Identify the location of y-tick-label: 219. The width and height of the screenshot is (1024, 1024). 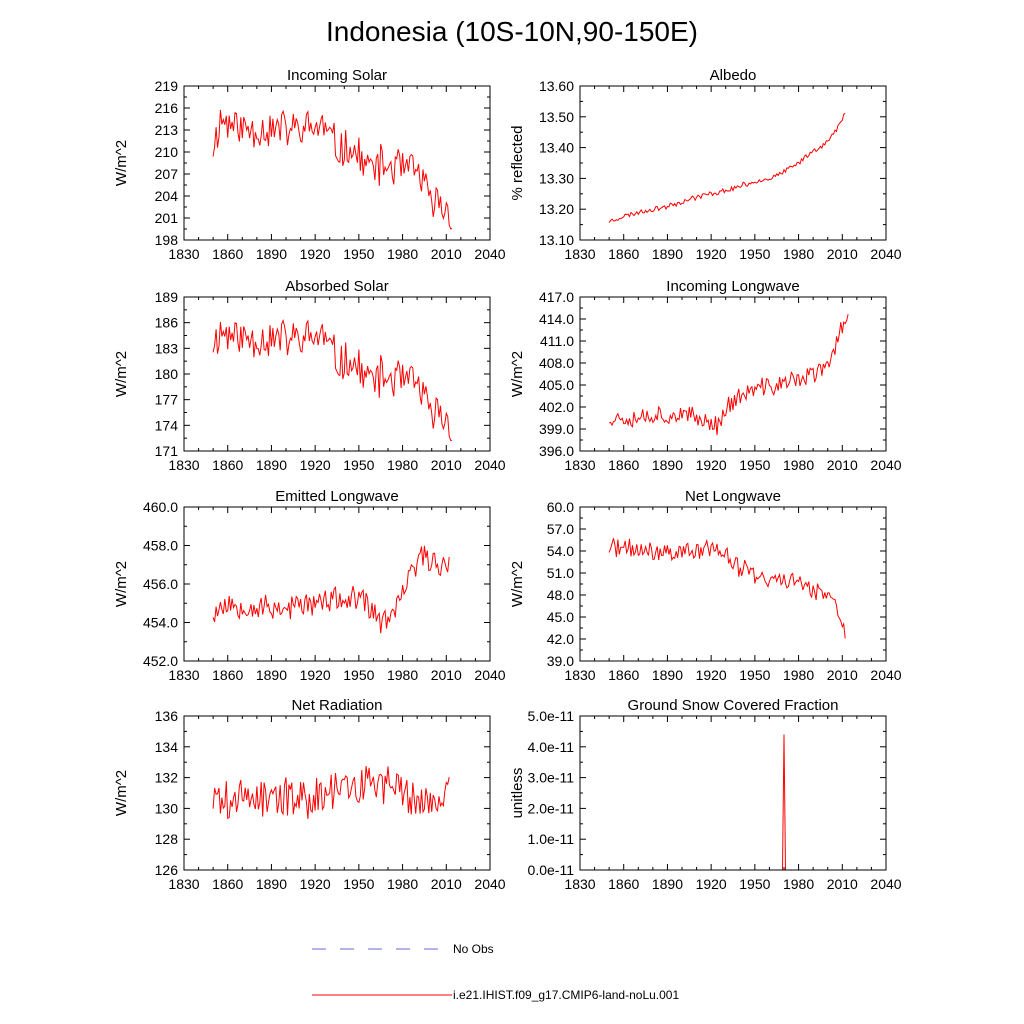
(167, 86).